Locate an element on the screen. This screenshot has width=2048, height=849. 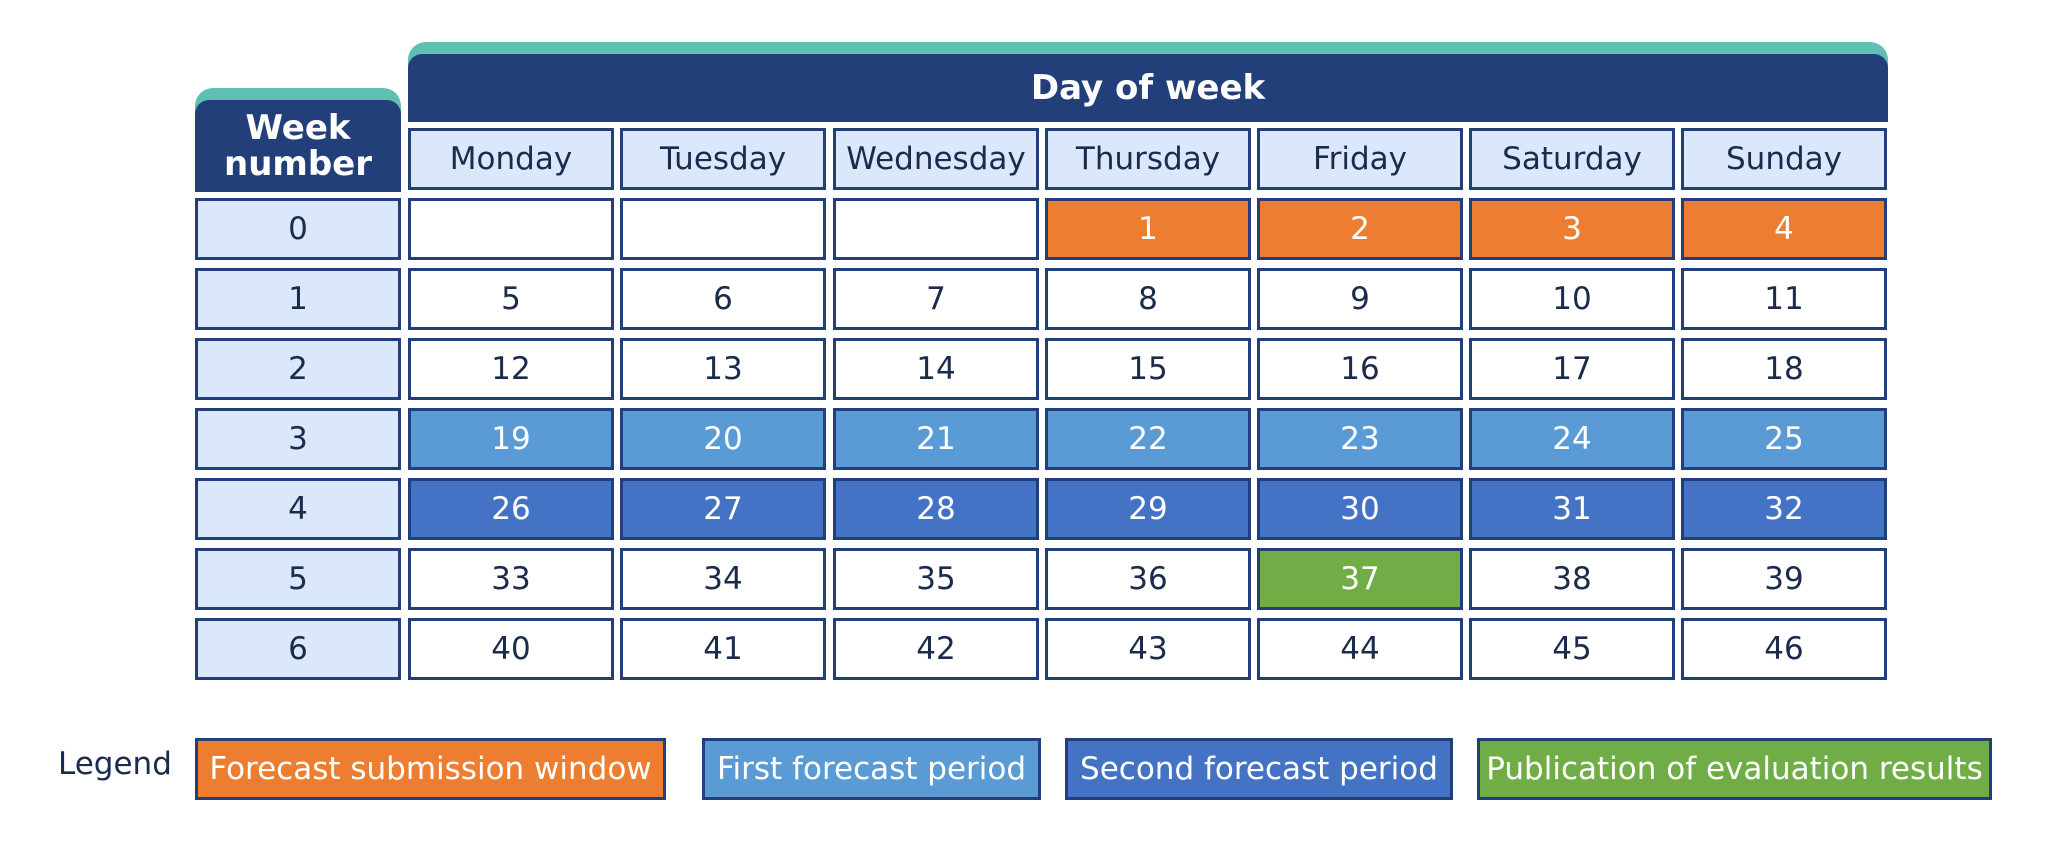
day-of-week-header: Day of week is located at coordinates (1148, 82).